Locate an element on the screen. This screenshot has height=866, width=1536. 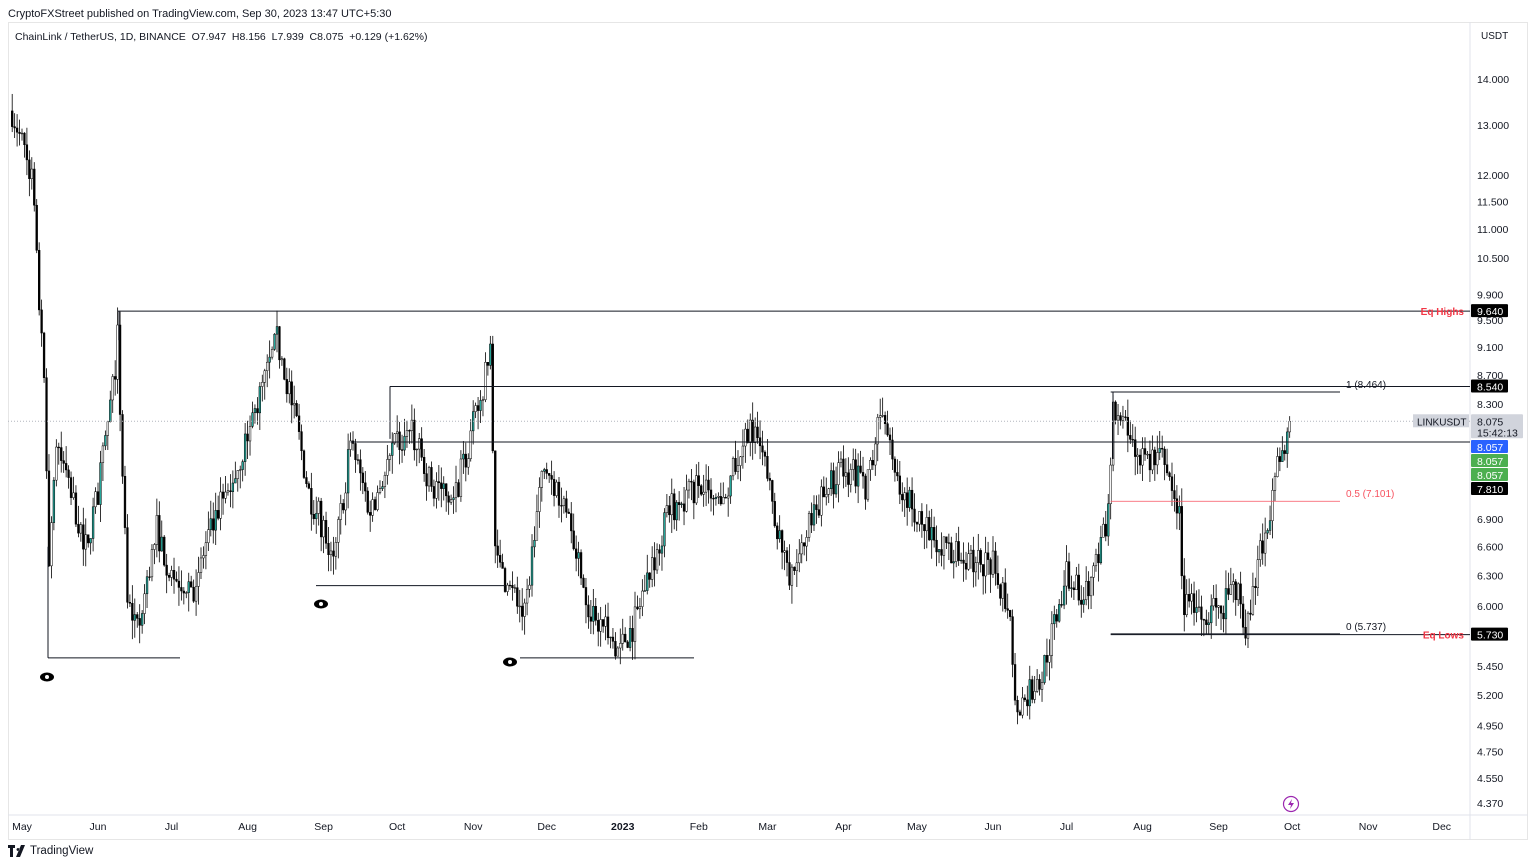
price-label: 8.057 is located at coordinates (1490, 448).